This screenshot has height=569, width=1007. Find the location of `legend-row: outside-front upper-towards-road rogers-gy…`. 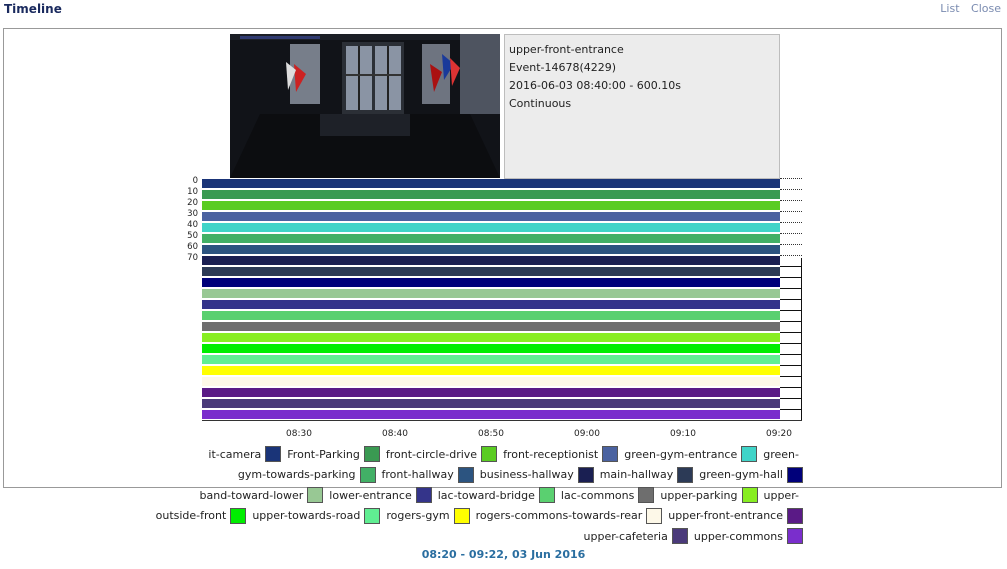

legend-row: outside-front upper-towards-road rogers-gy… is located at coordinates (476, 515).